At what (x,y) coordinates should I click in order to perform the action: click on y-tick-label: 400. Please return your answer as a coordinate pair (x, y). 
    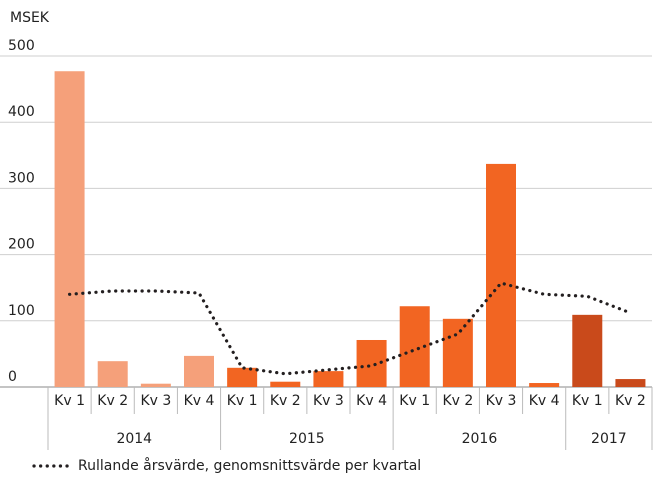
    Looking at the image, I should click on (21, 112).